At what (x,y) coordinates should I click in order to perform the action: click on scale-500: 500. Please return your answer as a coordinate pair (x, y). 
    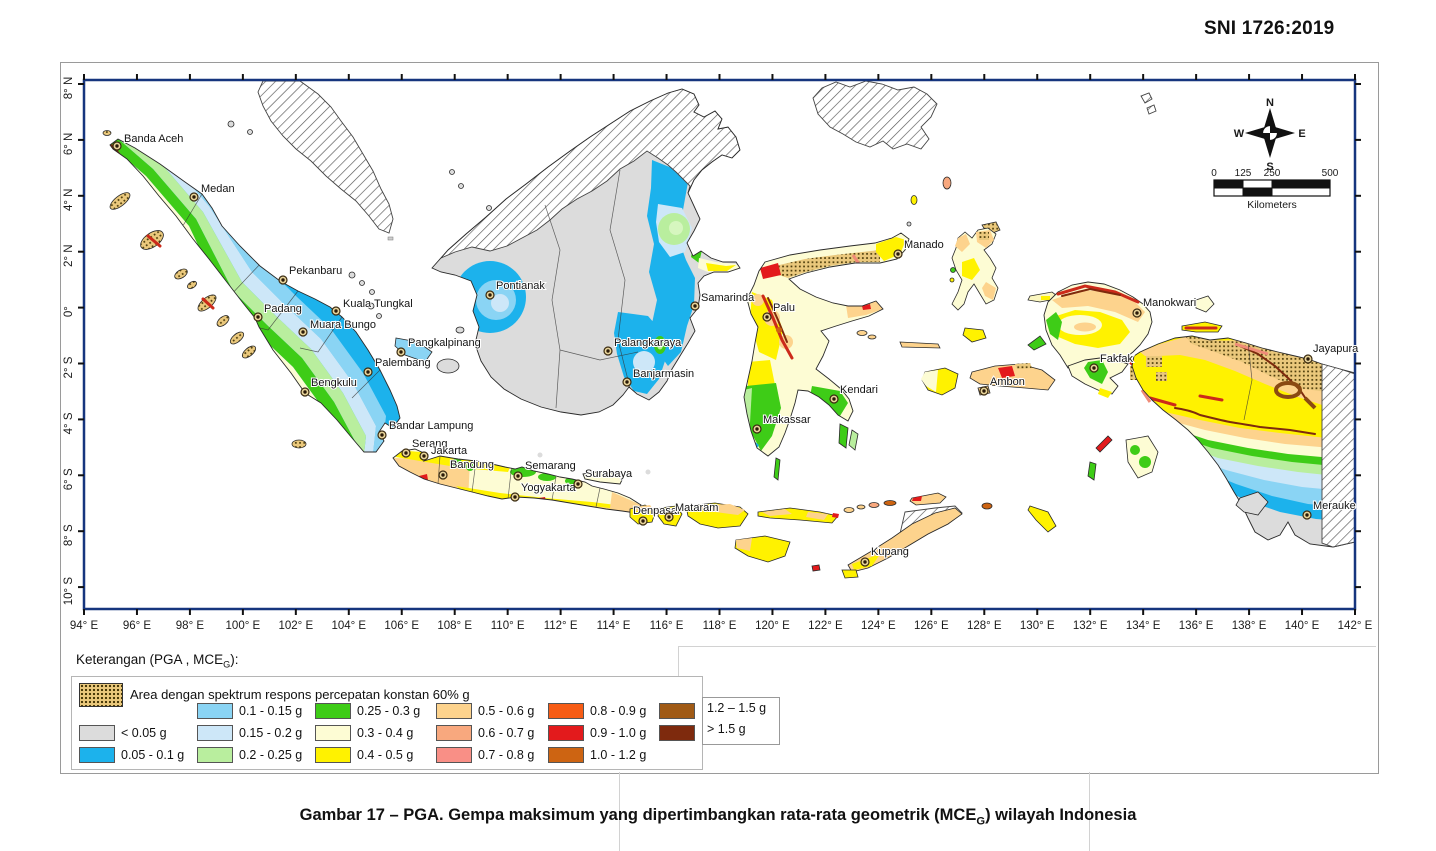
    Looking at the image, I should click on (1330, 173).